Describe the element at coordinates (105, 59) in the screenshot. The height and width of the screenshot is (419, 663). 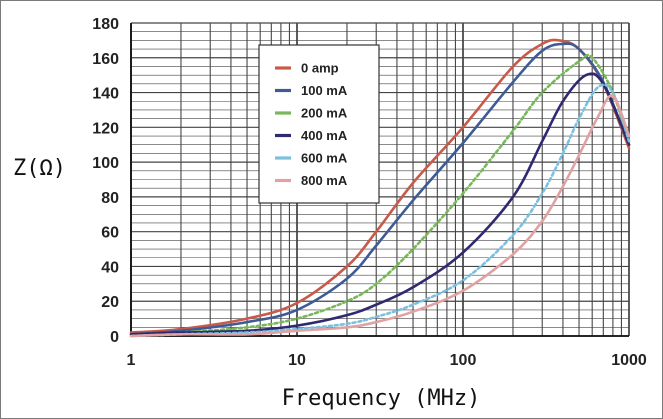
I see `y-tick-label: 160` at that location.